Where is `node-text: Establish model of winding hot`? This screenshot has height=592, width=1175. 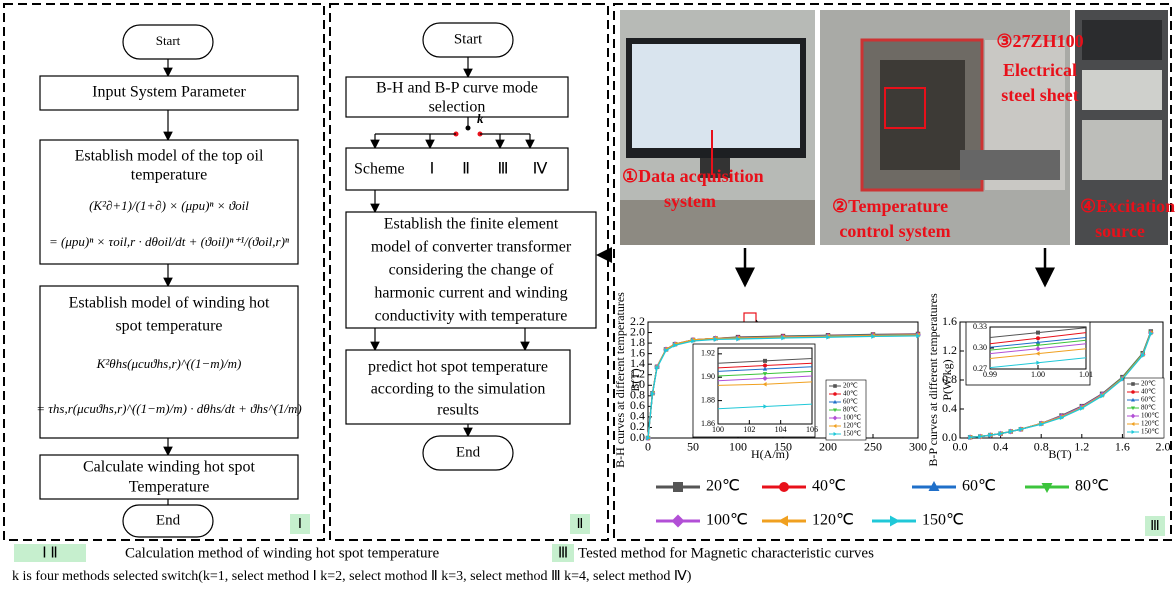 node-text: Establish model of winding hot is located at coordinates (169, 303).